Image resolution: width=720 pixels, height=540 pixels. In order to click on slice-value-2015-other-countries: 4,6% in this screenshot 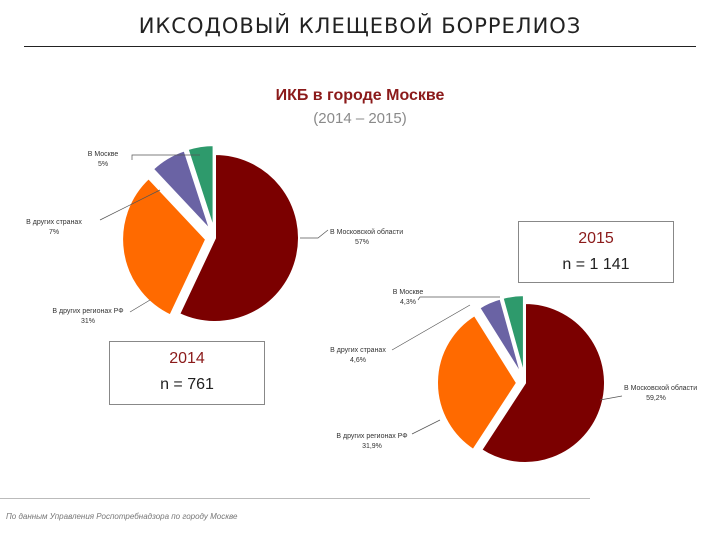, I will do `click(358, 360)`.